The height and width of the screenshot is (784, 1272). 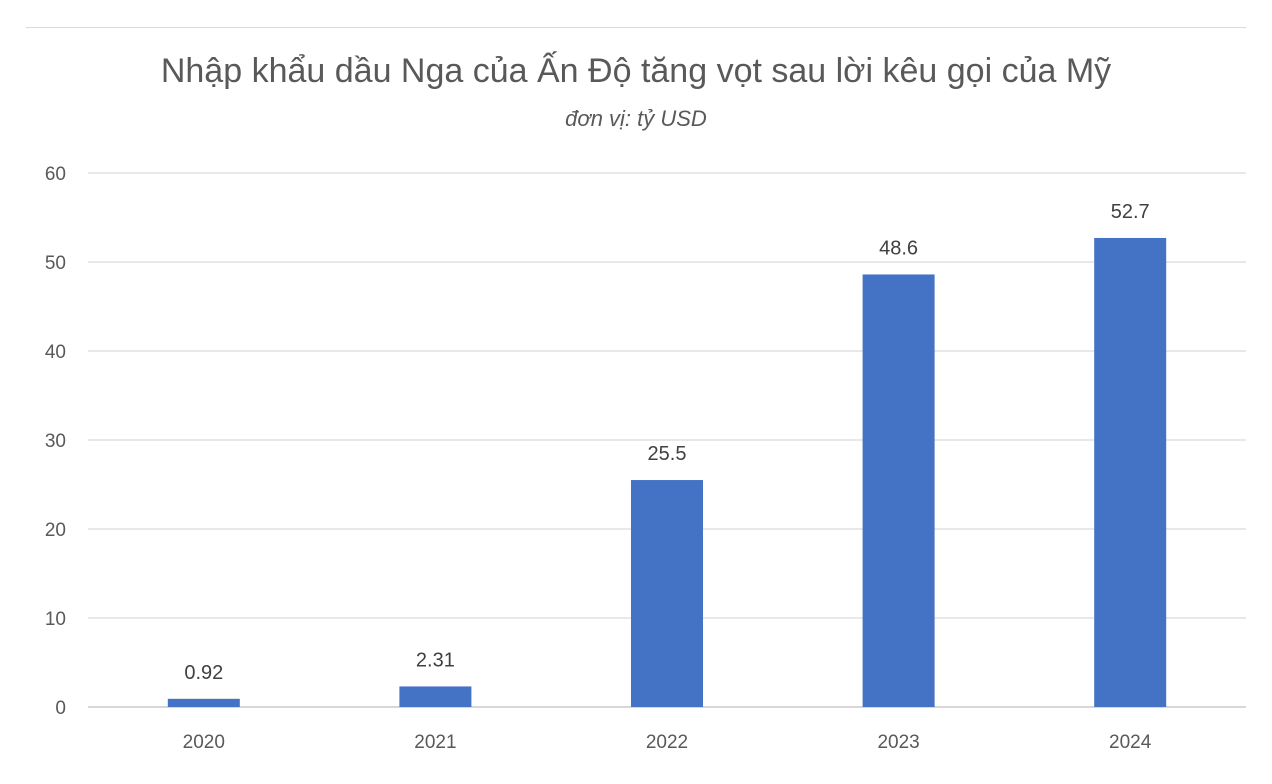 What do you see at coordinates (435, 660) in the screenshot?
I see `data-label: 2.31` at bounding box center [435, 660].